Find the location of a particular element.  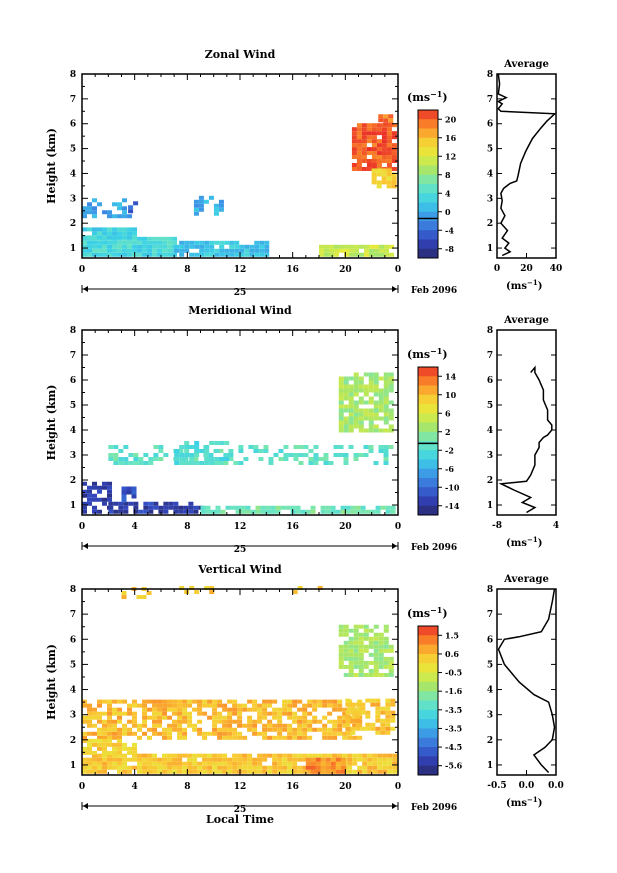

panel-title: Zonal Wind is located at coordinates (240, 54).